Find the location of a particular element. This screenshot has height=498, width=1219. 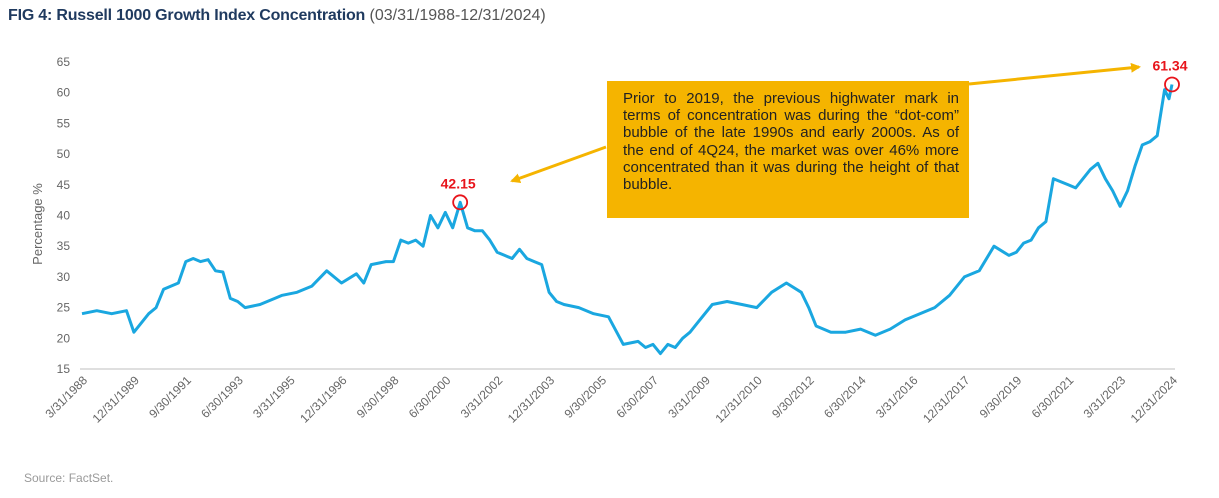

y-tick-label: 65 is located at coordinates (64, 62).